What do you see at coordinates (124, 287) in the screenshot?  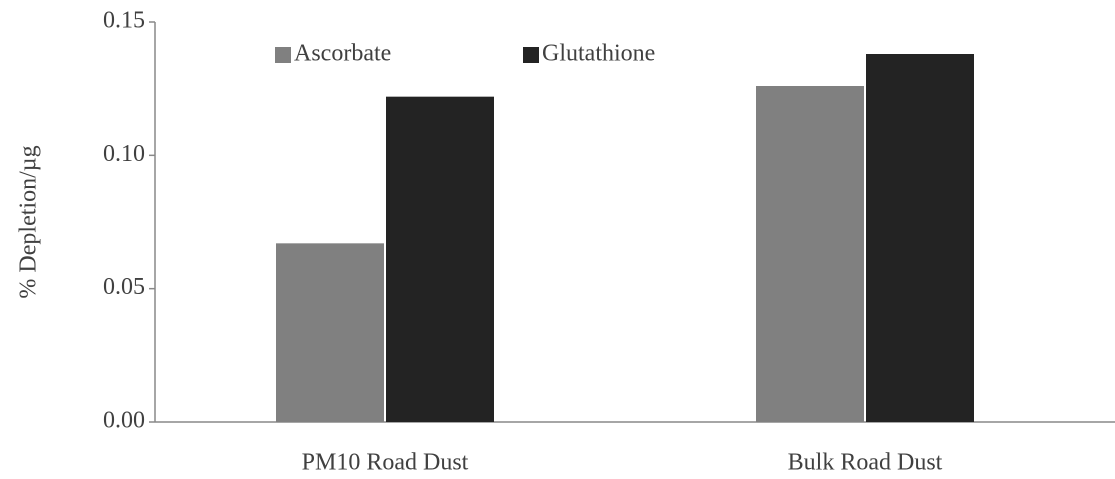 I see `y-tick-label: 0.05` at bounding box center [124, 287].